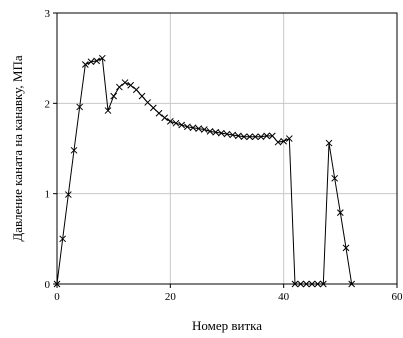  I want to click on x-tick-label: 20, so click(171, 297).